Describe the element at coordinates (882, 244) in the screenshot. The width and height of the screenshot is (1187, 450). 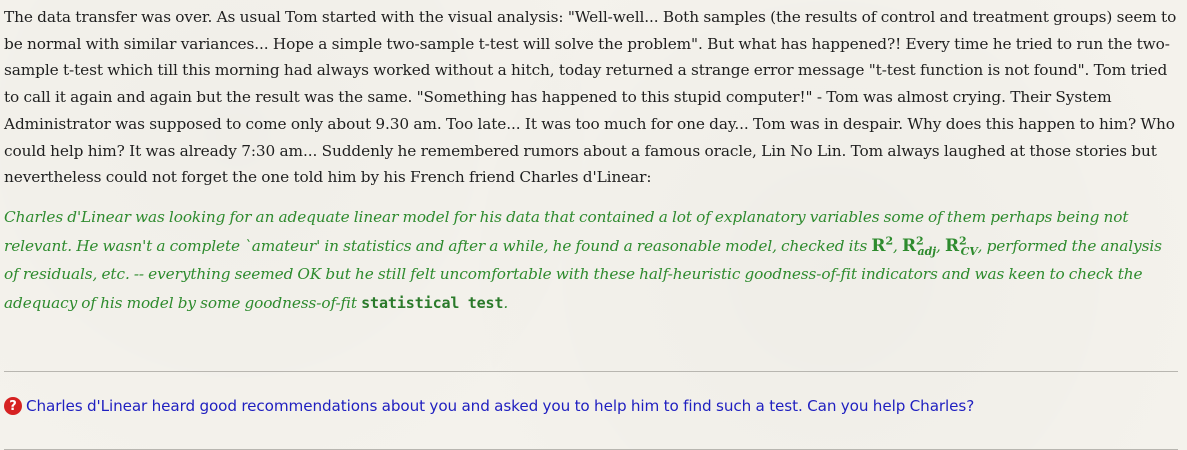
I see `r-squared: R2` at that location.